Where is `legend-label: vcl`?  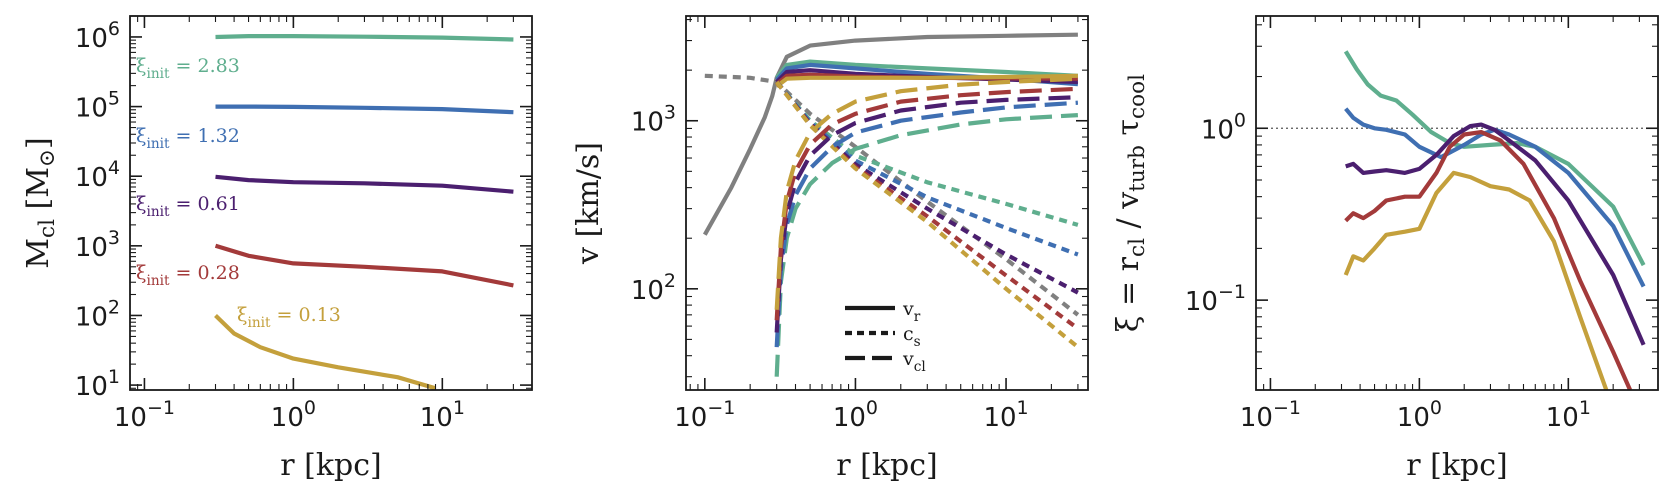 legend-label: vcl is located at coordinates (914, 361).